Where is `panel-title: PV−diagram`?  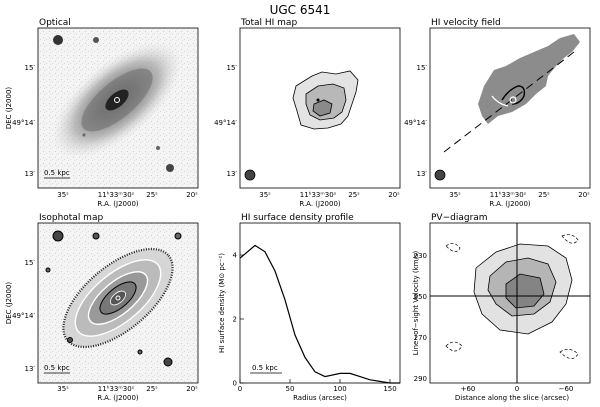
panel-title: PV−diagram is located at coordinates (459, 218).